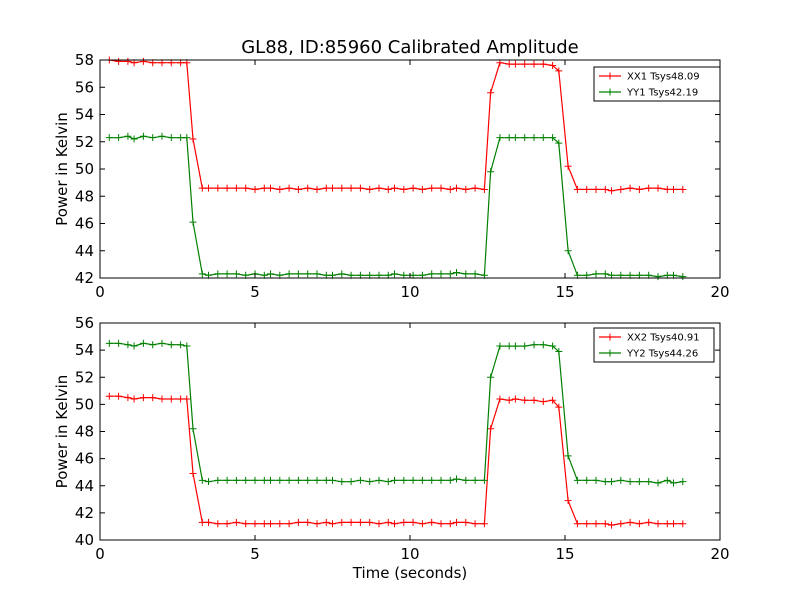  What do you see at coordinates (84, 350) in the screenshot?
I see `y-tick-label: 54` at bounding box center [84, 350].